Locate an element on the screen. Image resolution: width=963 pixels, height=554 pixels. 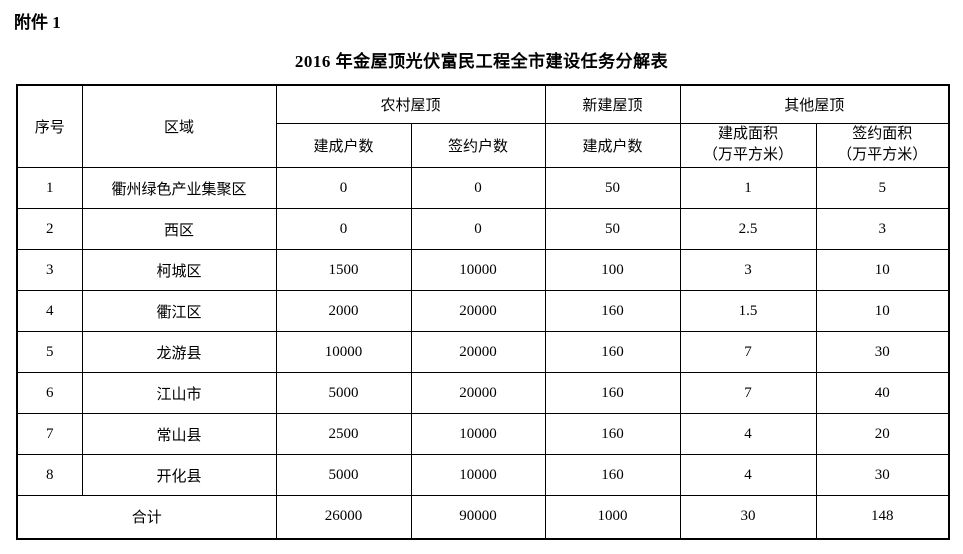
table-row: 8 开化县 5000 10000 160 4 30 is located at coordinates (483, 475).